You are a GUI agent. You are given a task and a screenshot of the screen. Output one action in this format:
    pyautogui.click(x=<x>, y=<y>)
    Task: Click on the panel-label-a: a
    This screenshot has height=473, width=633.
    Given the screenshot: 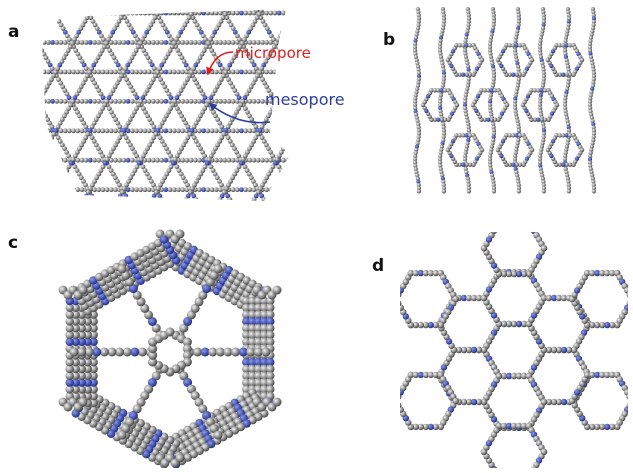 What is the action you would take?
    pyautogui.click(x=14, y=32)
    